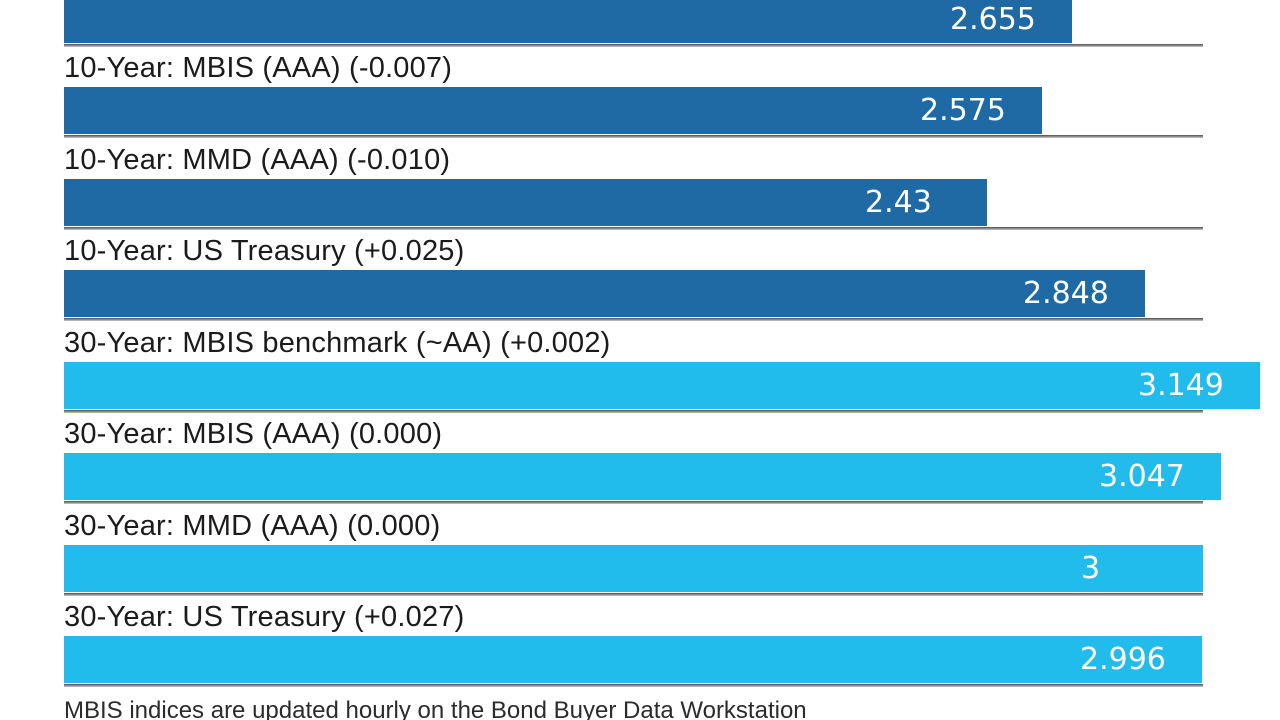 The height and width of the screenshot is (720, 1280). What do you see at coordinates (525, 202) in the screenshot?
I see `bar: 2.43` at bounding box center [525, 202].